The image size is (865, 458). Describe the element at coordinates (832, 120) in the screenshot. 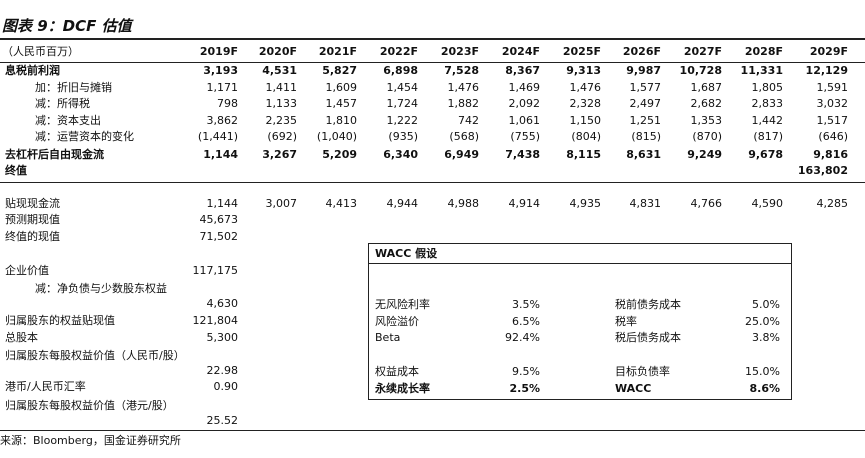

I see `cell: 1,517` at that location.